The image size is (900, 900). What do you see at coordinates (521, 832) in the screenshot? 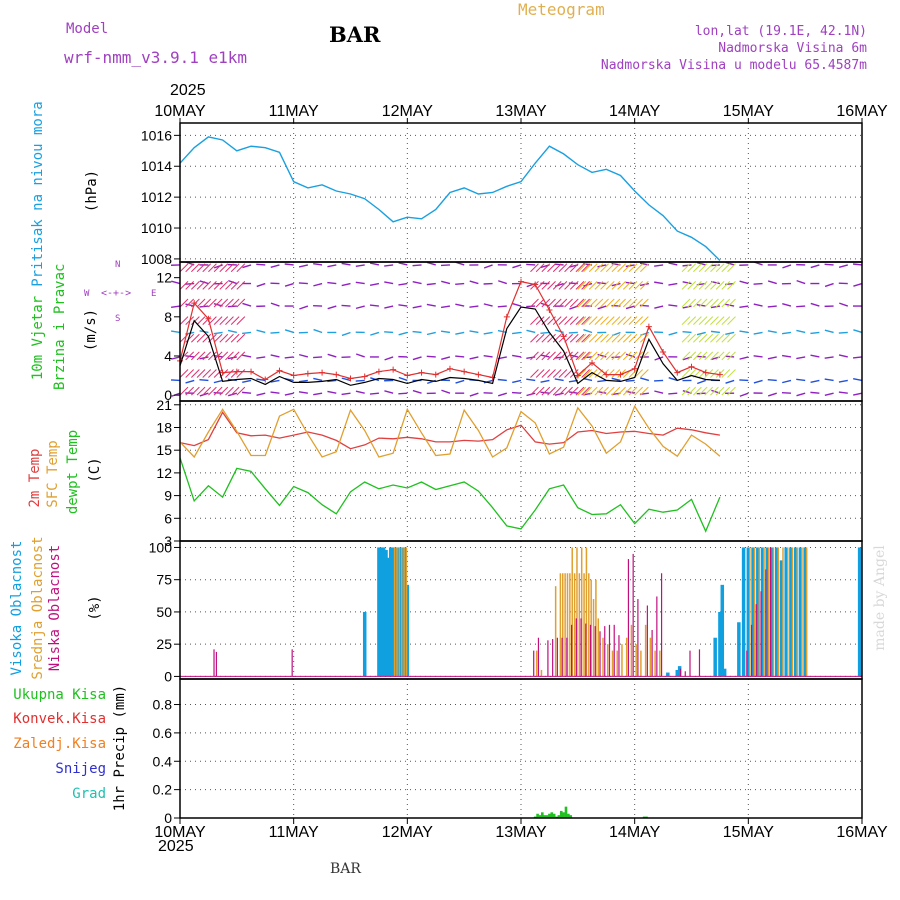
I see `x-tick-label-bottom: 13MAY` at bounding box center [521, 832].